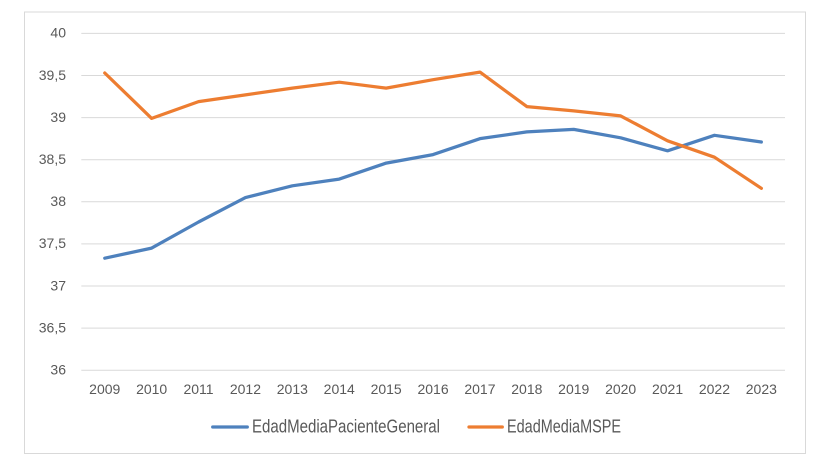 Image resolution: width=824 pixels, height=461 pixels. I want to click on svg-text: 2019, so click(573, 389).